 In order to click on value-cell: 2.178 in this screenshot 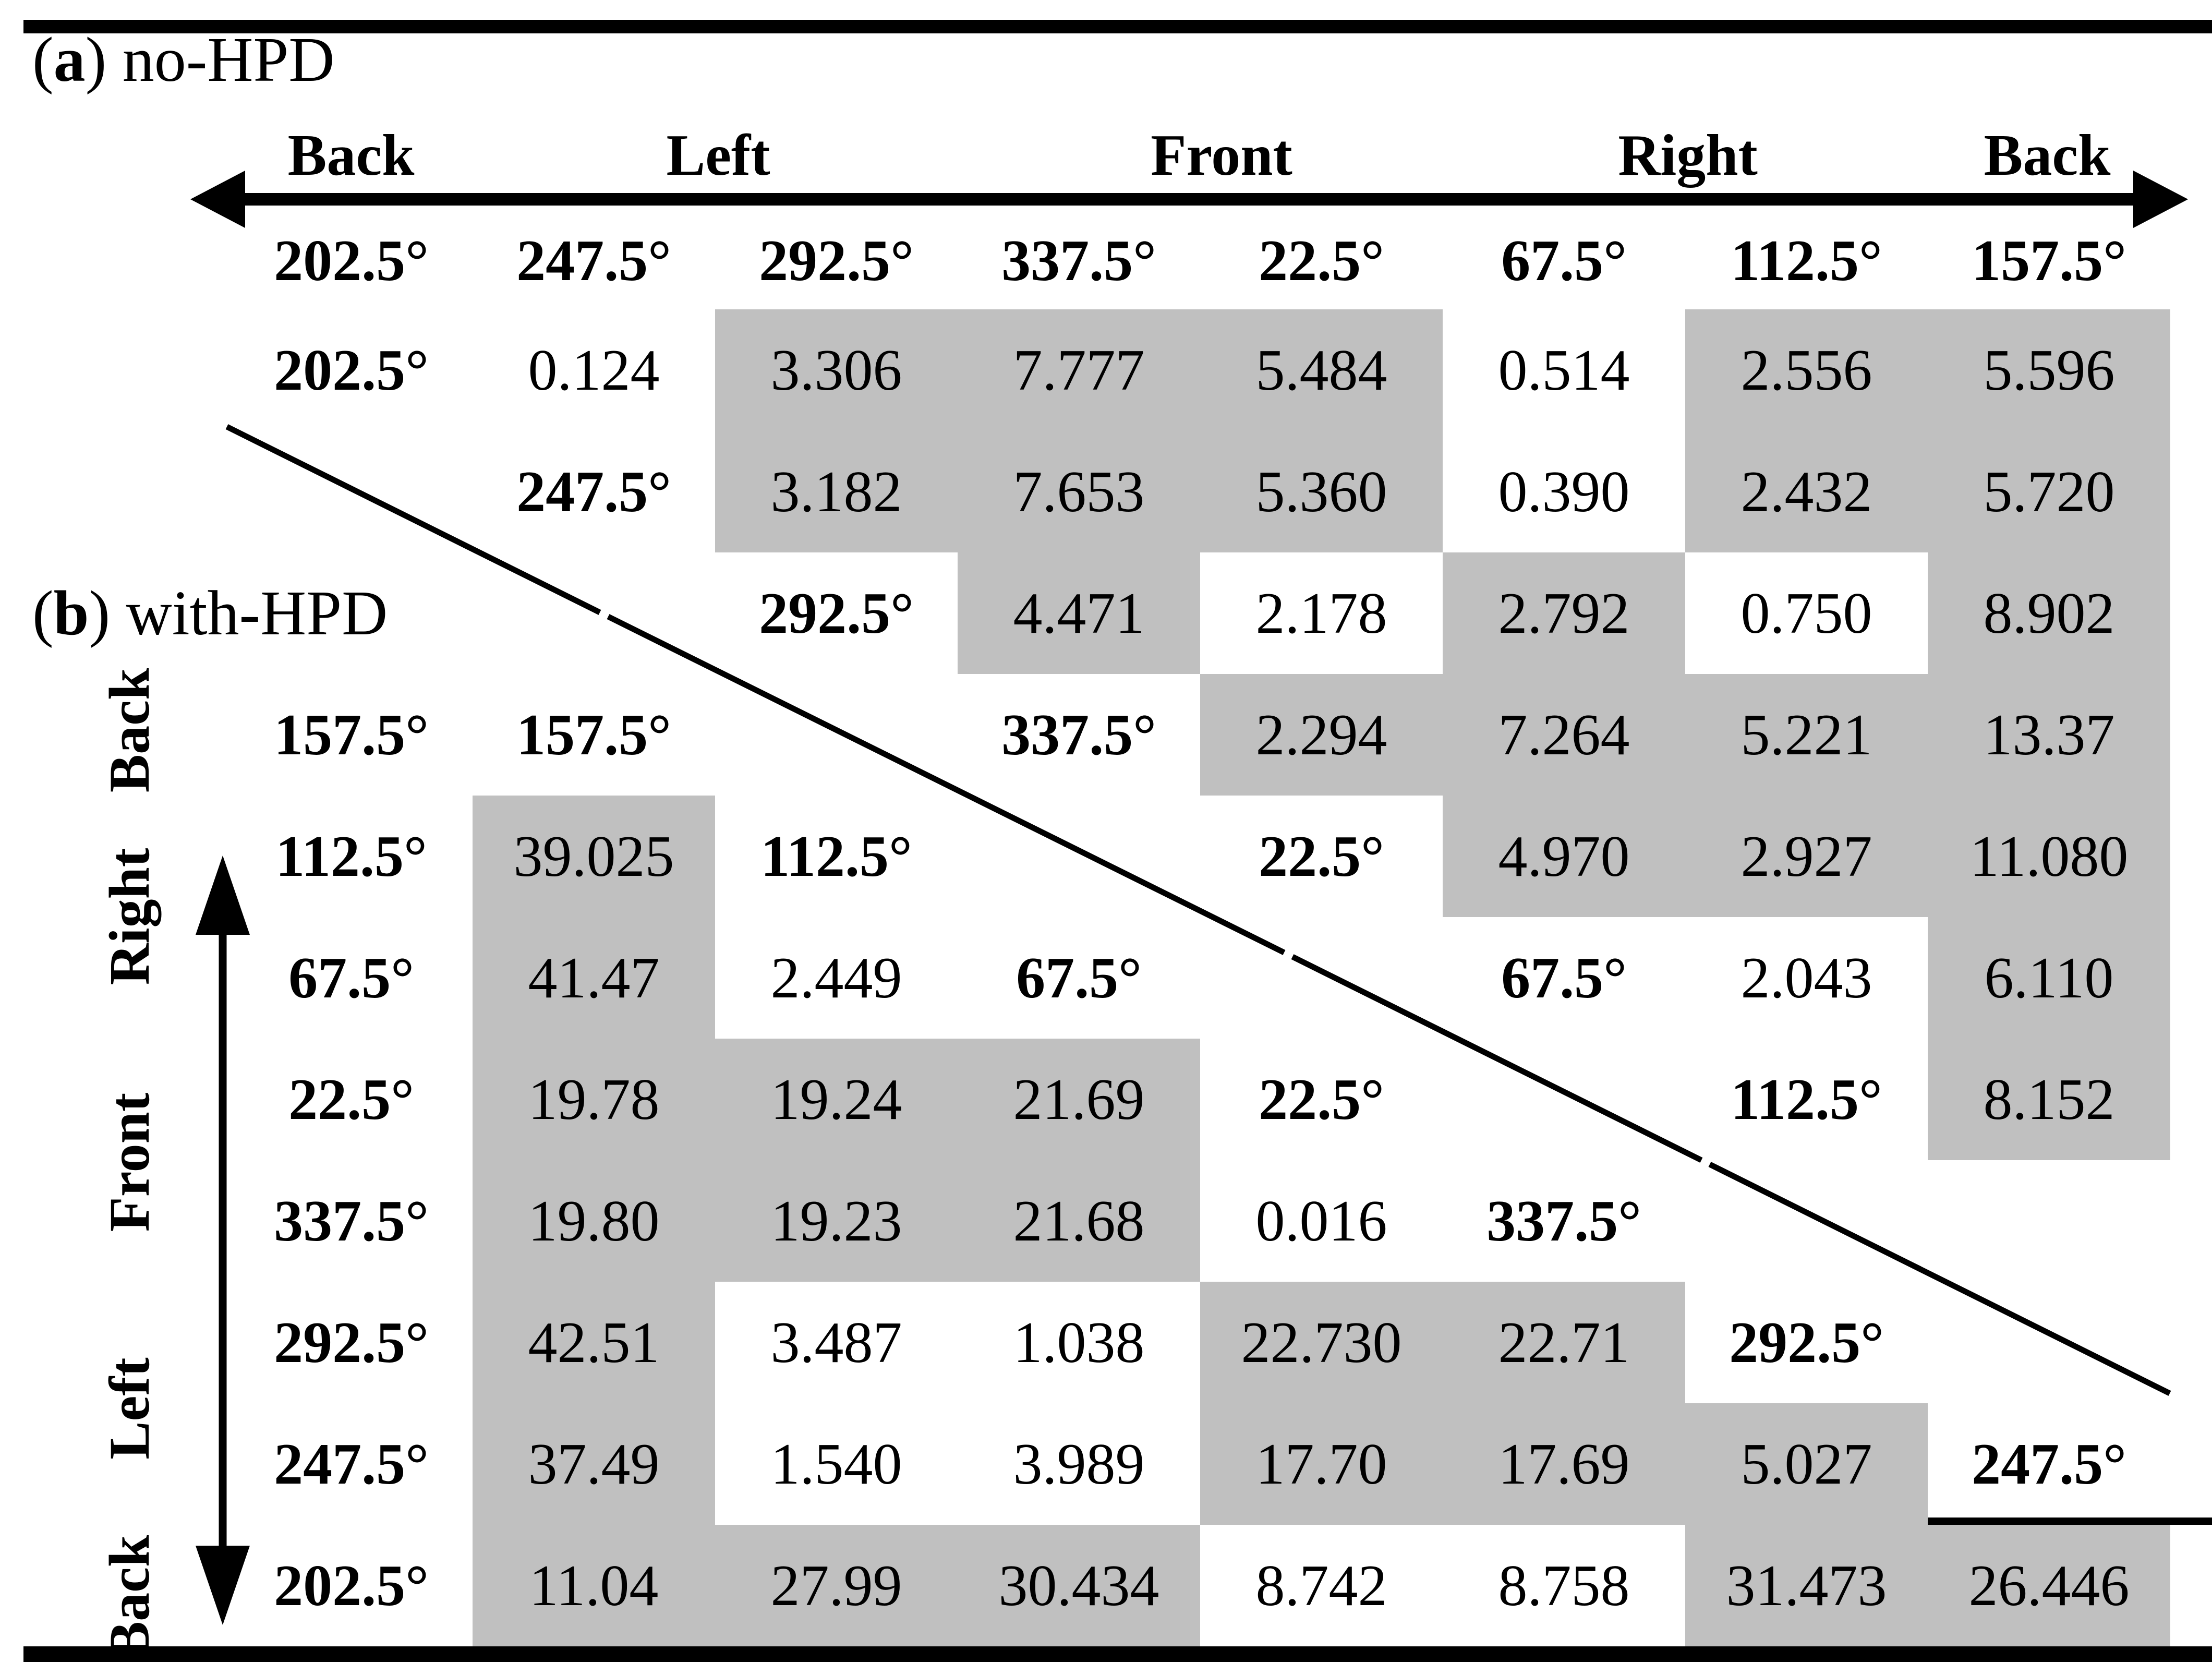, I will do `click(1321, 613)`.